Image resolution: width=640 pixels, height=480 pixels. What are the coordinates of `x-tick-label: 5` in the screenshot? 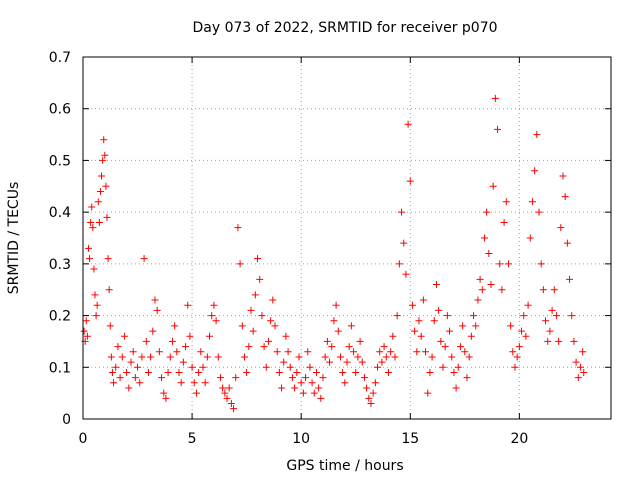 It's located at (192, 439).